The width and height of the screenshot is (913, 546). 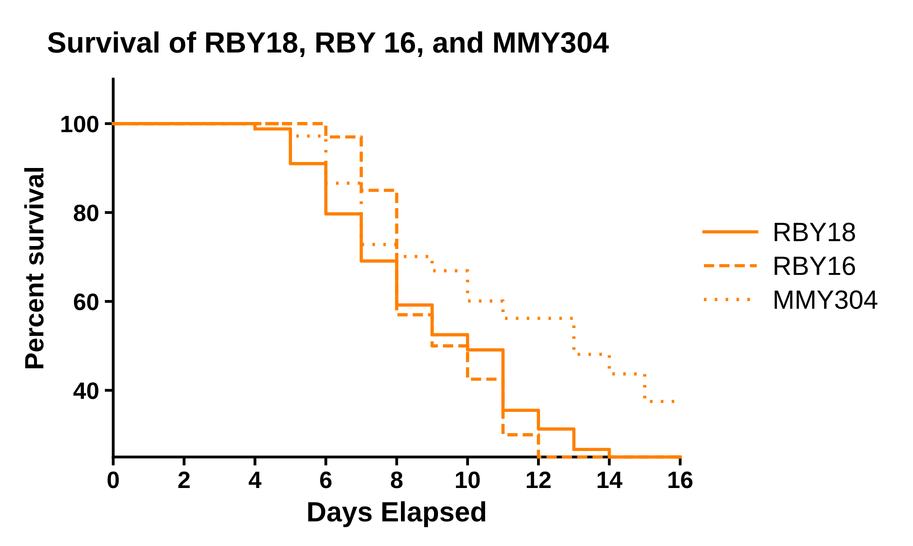 I want to click on x-tick-label: 4, so click(x=255, y=480).